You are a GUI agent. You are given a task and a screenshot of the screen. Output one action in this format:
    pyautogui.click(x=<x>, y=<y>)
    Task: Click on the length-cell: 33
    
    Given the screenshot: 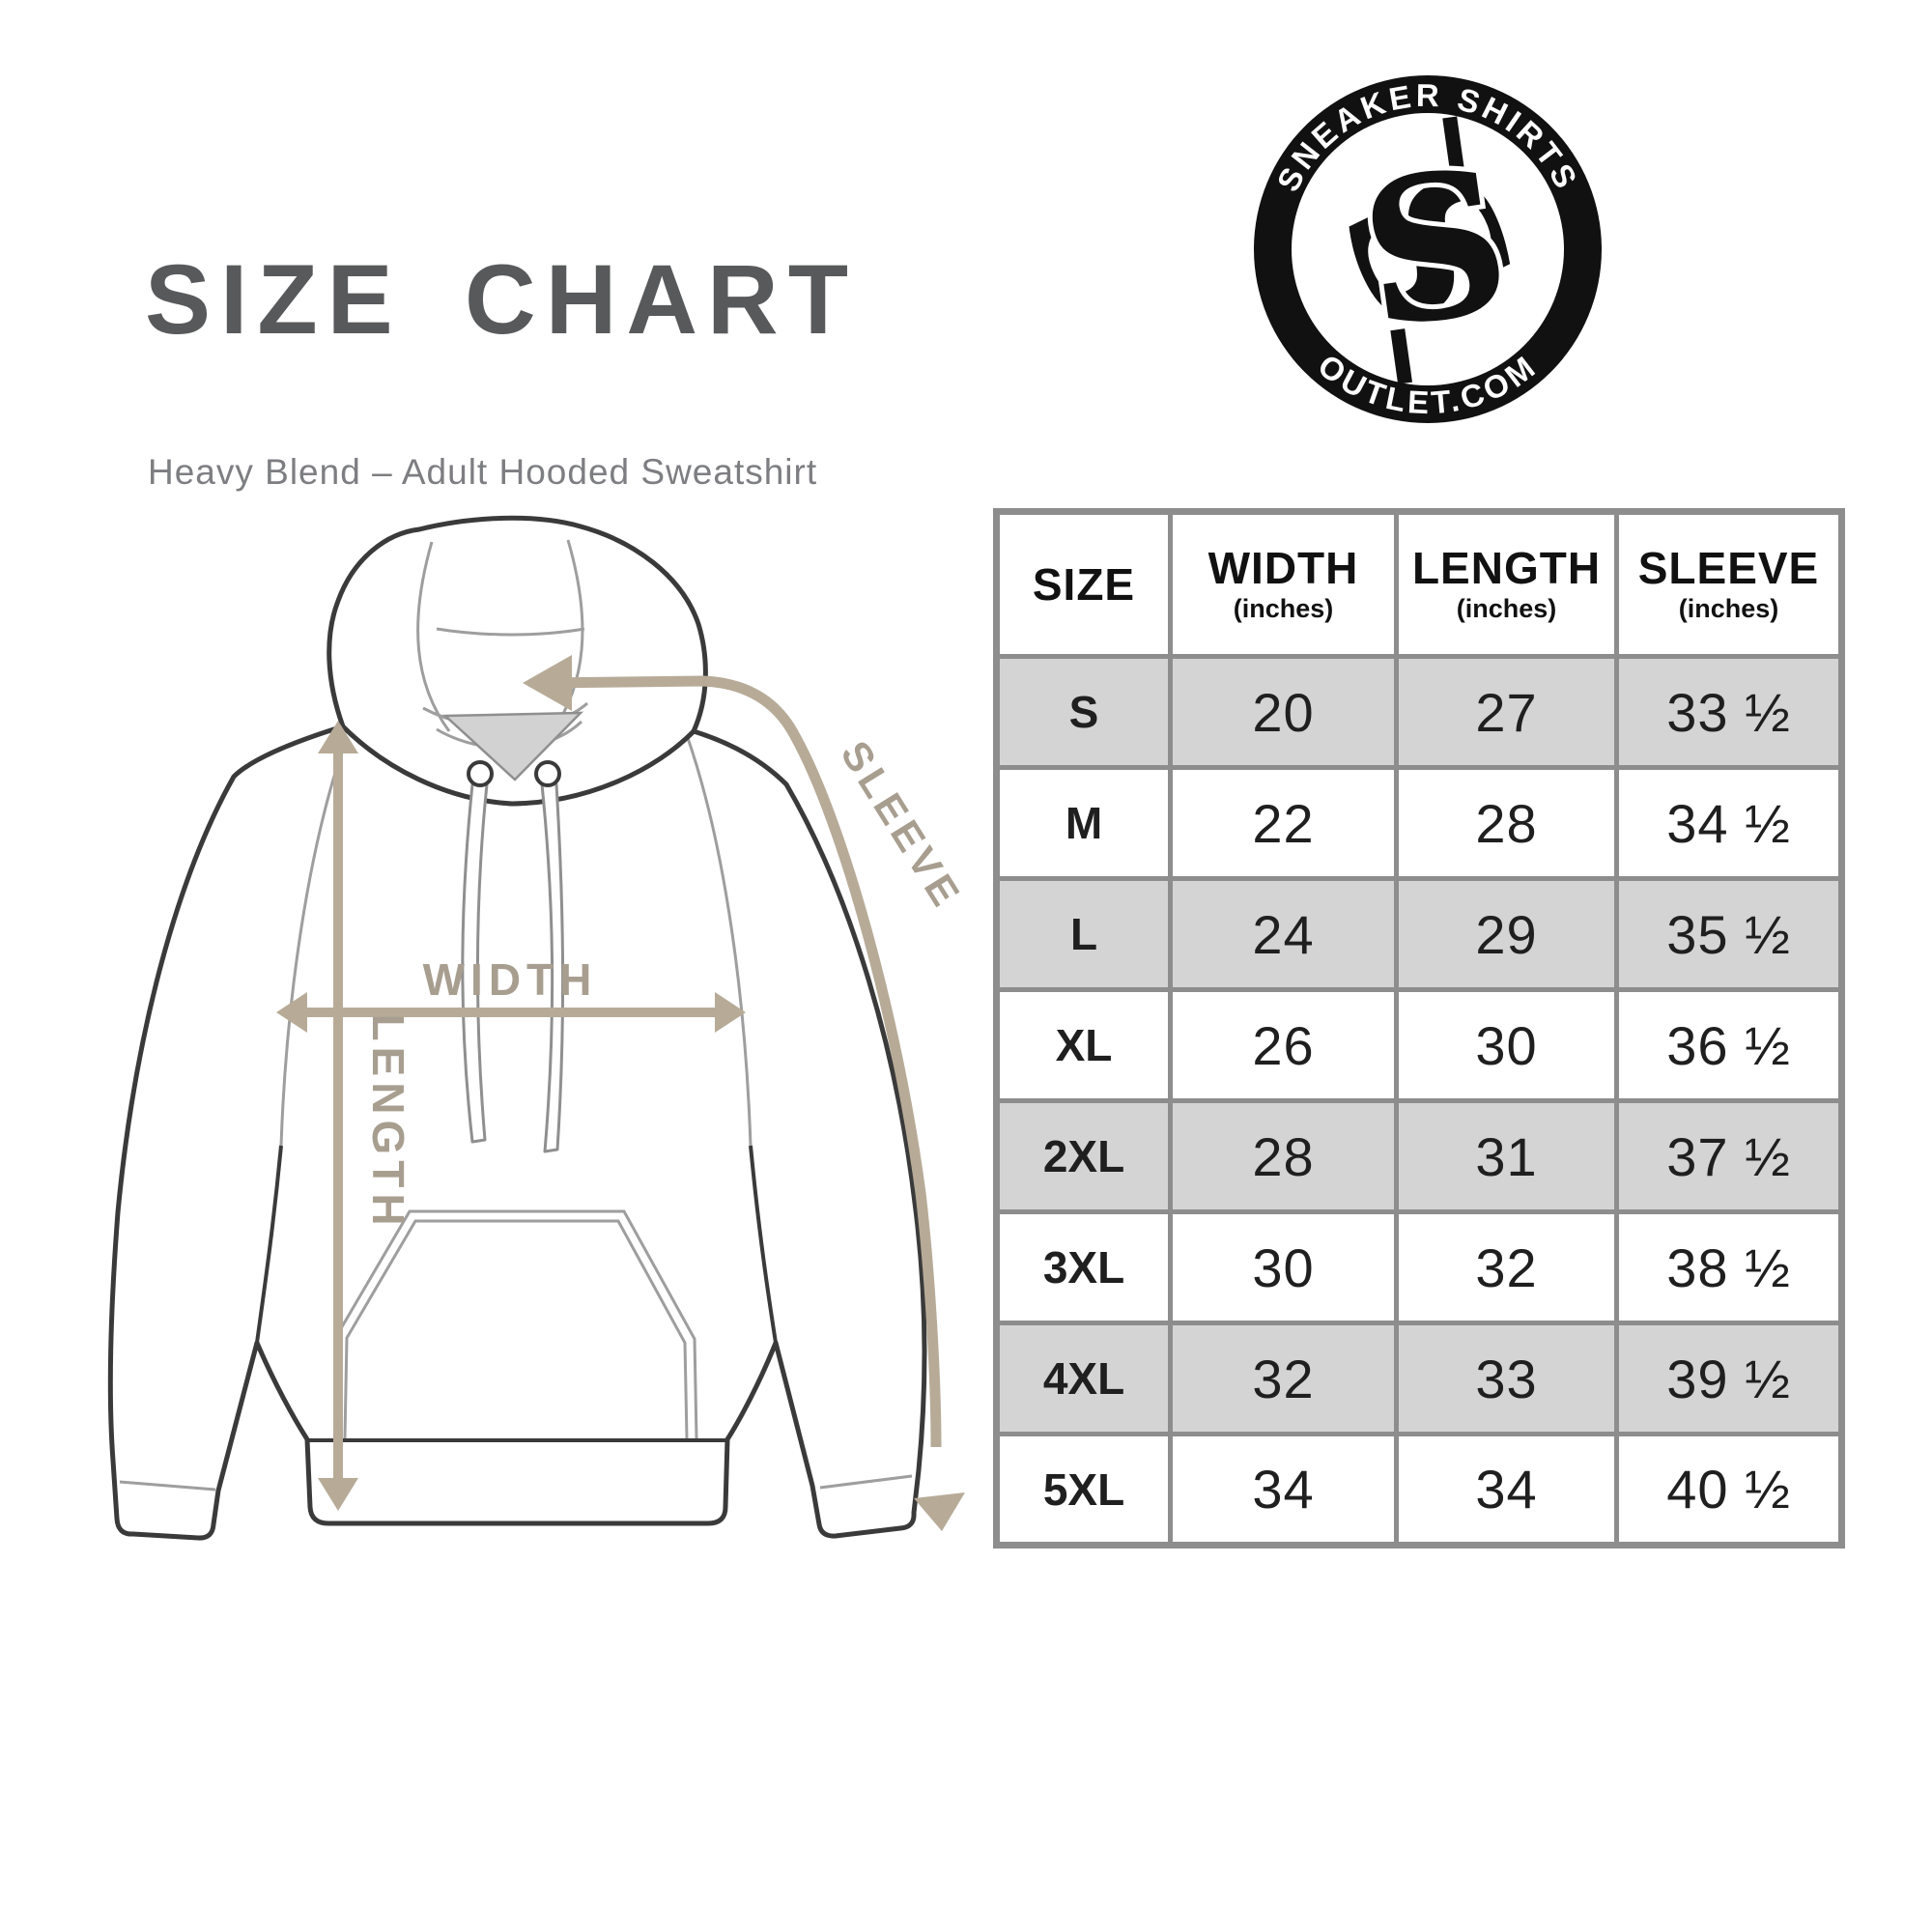 What is the action you would take?
    pyautogui.click(x=1506, y=1378)
    